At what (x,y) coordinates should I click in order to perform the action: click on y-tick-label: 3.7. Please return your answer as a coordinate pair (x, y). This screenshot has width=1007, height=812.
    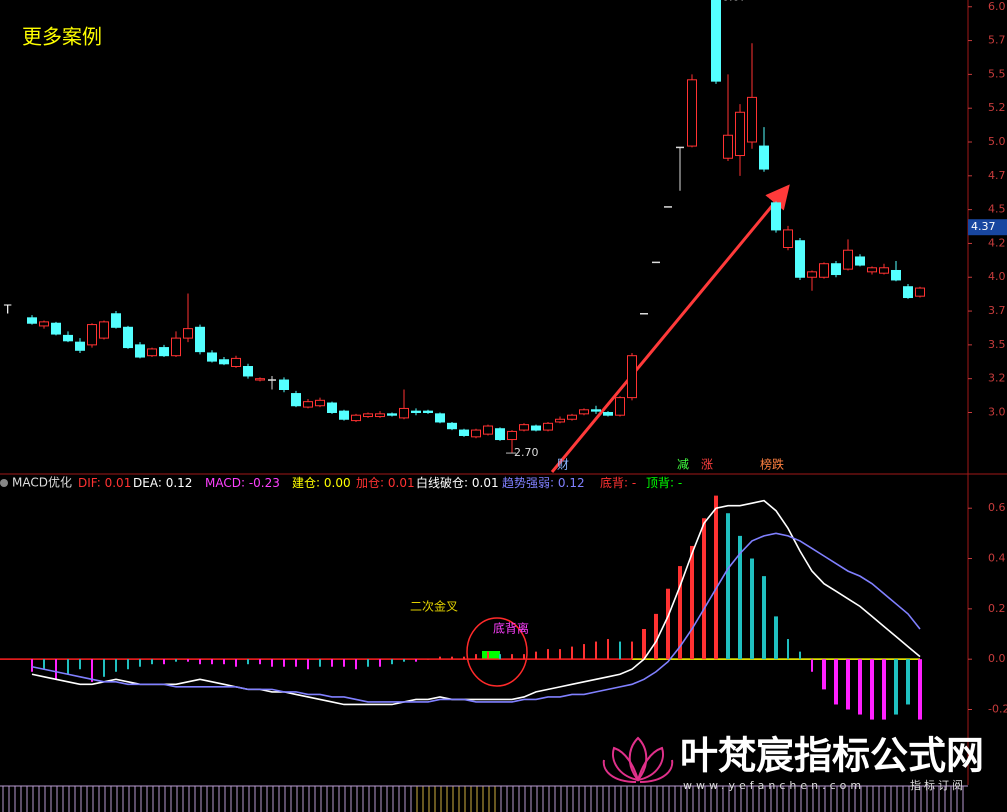
    Looking at the image, I should click on (997, 310).